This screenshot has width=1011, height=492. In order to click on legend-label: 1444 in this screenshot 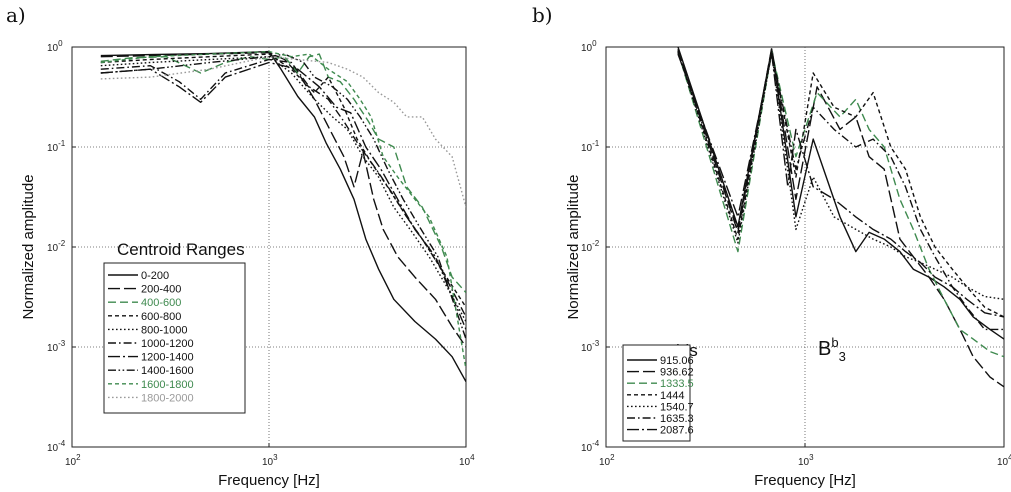, I will do `click(672, 396)`.